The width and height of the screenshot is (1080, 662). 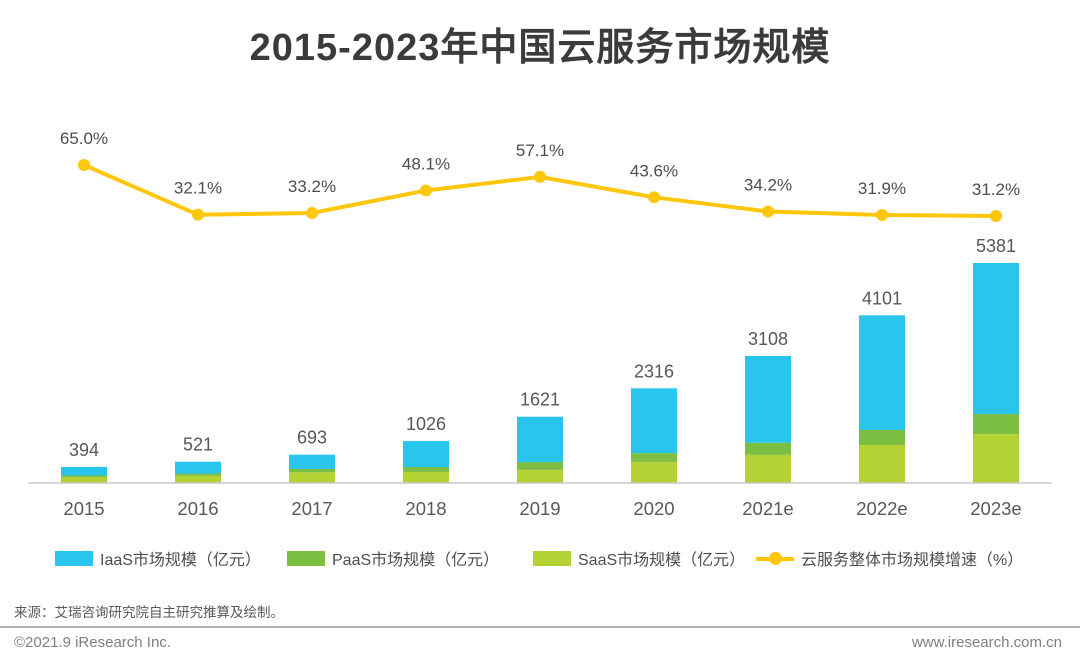 I want to click on growth-percent-label: 33.2%, so click(x=312, y=186).